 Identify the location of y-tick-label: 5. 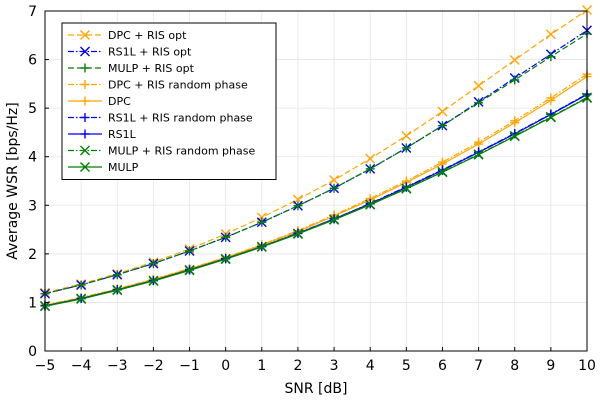
(32, 109).